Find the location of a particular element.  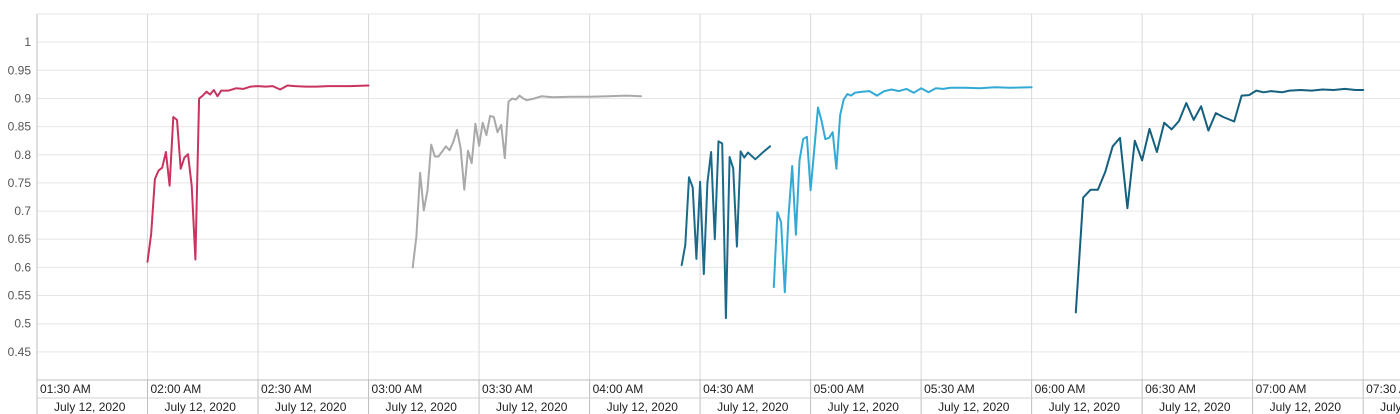

y-tick-label: 0.9 is located at coordinates (22, 98).